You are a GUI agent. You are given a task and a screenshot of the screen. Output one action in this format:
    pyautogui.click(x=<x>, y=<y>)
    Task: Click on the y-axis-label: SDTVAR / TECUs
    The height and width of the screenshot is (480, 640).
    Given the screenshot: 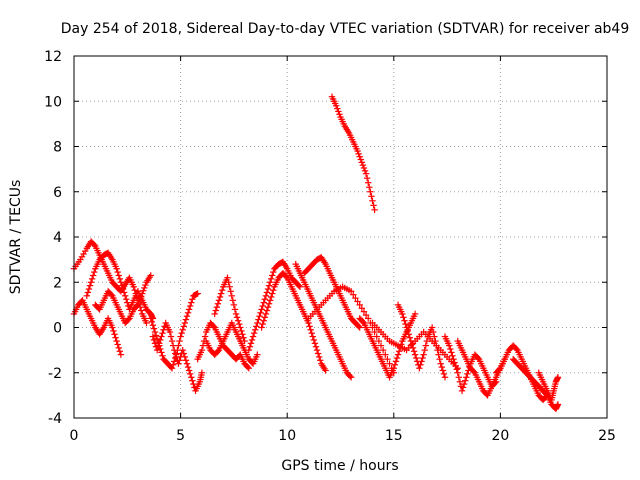 What is the action you would take?
    pyautogui.click(x=16, y=237)
    